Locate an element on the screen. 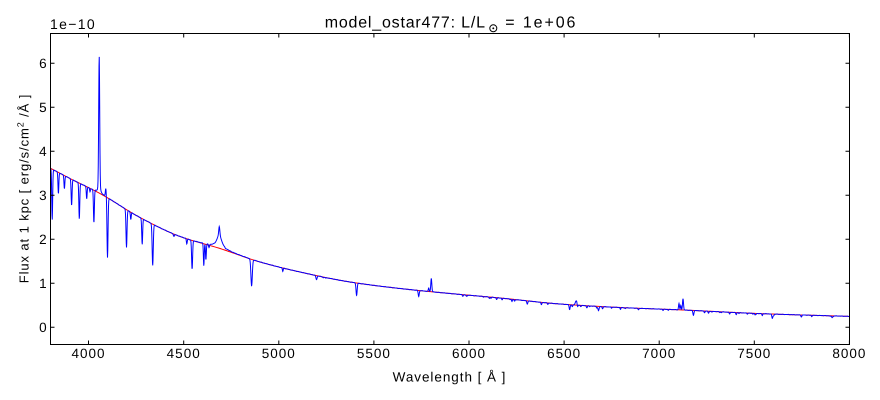  svg-text: 4000 is located at coordinates (88, 353).